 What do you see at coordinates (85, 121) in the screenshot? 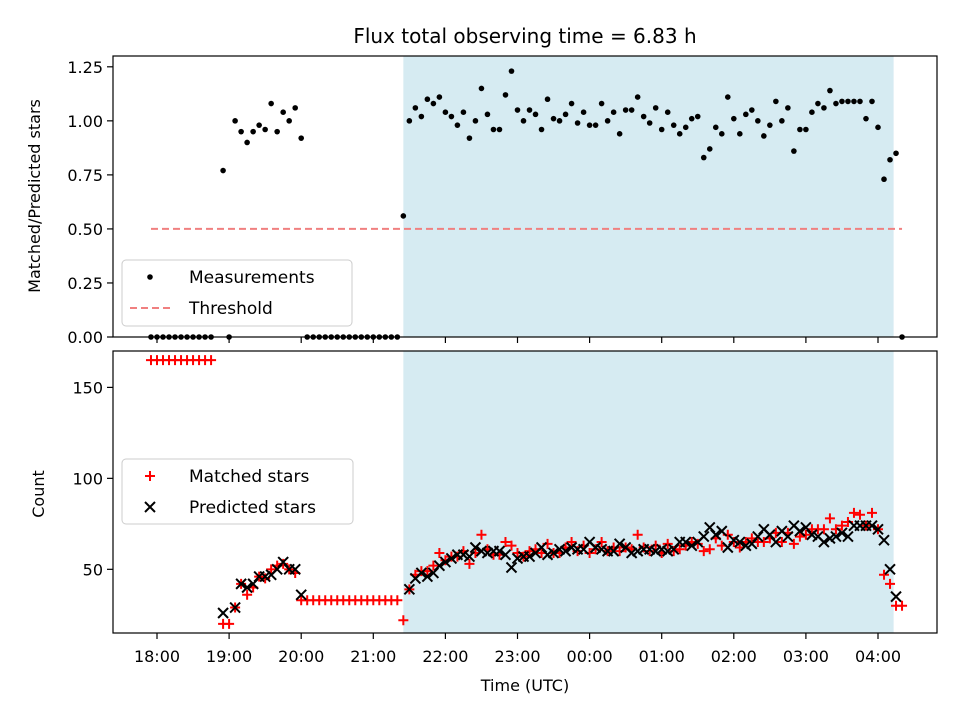
I see `top-y-tick-label: 1.00` at bounding box center [85, 121].